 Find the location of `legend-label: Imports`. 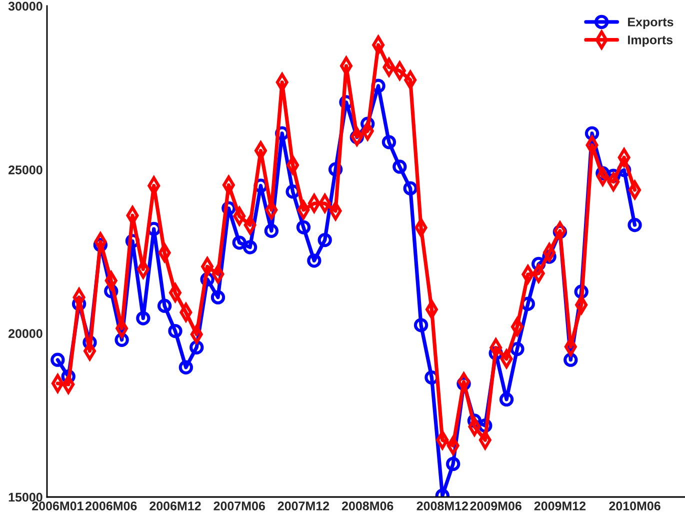

legend-label: Imports is located at coordinates (650, 41).